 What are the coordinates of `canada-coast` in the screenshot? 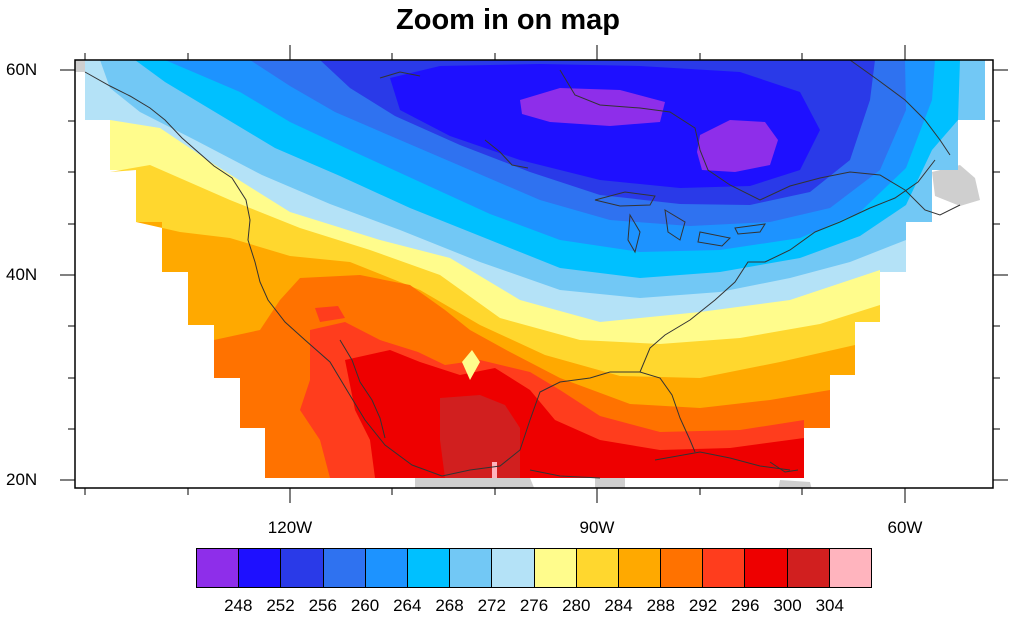 It's located at (670, 138).